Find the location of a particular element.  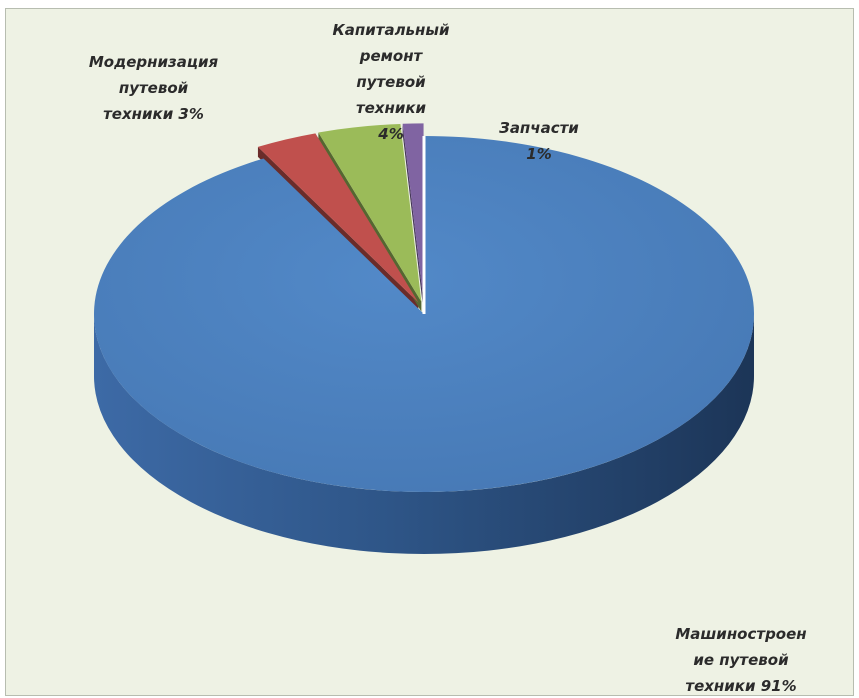

slice-label-line: ремонт is located at coordinates (391, 56).